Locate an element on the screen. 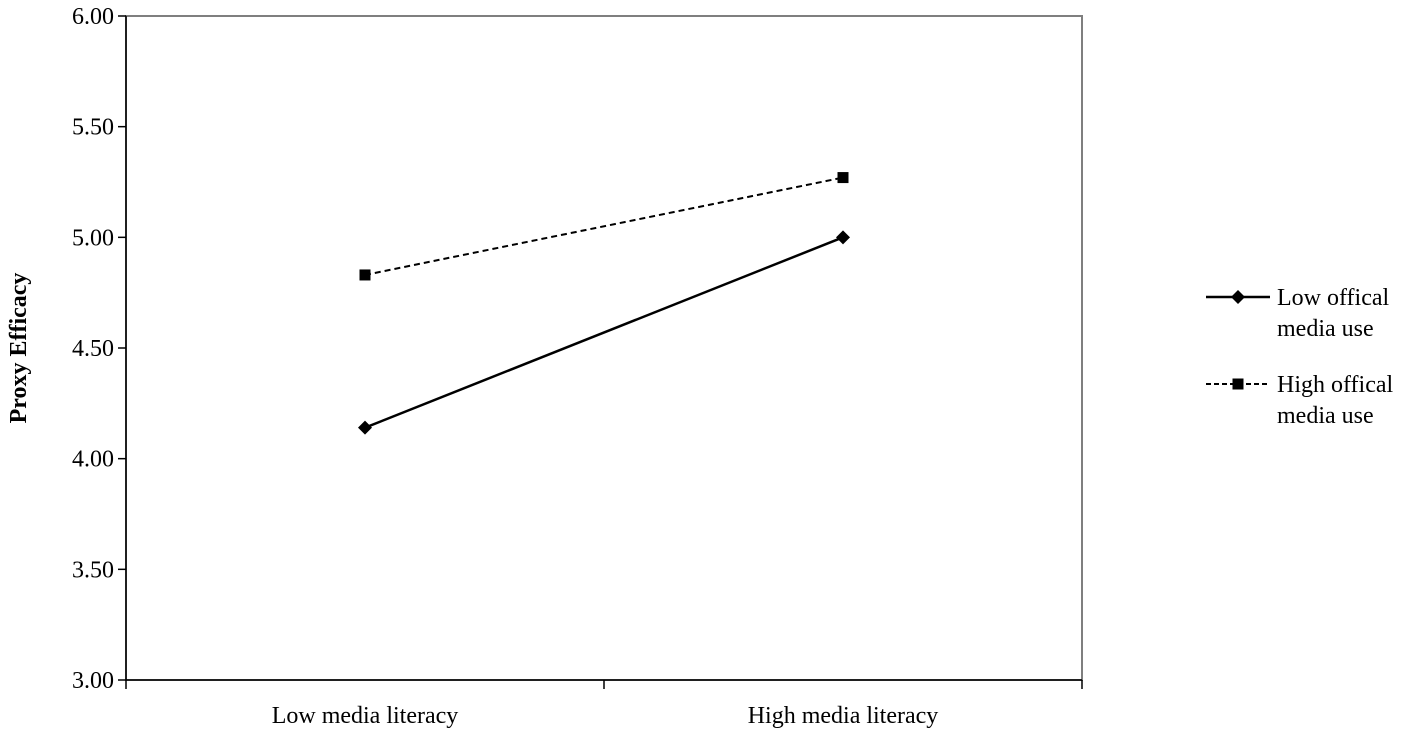 This screenshot has width=1418, height=736. y-tick-label: 5.50 is located at coordinates (93, 128).